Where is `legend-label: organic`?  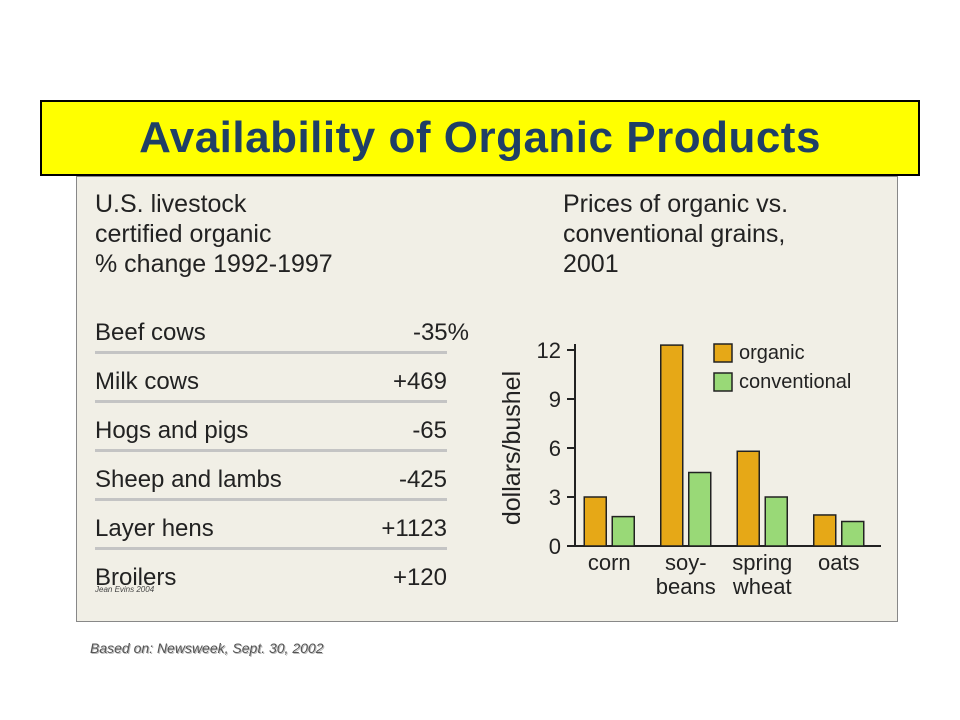
legend-label: organic is located at coordinates (772, 353).